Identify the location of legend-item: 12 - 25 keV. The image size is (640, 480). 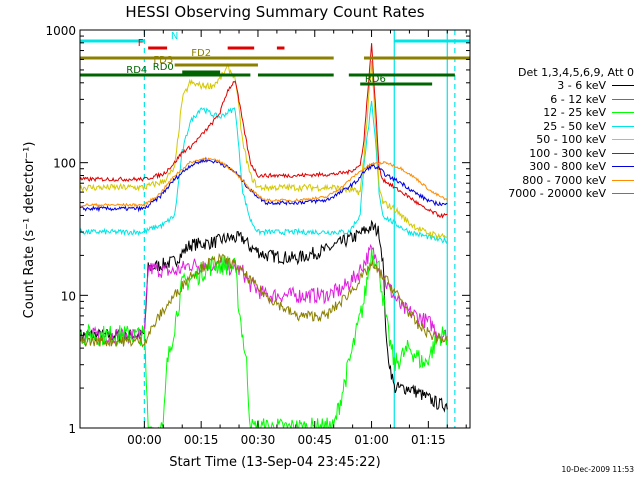
(556, 113).